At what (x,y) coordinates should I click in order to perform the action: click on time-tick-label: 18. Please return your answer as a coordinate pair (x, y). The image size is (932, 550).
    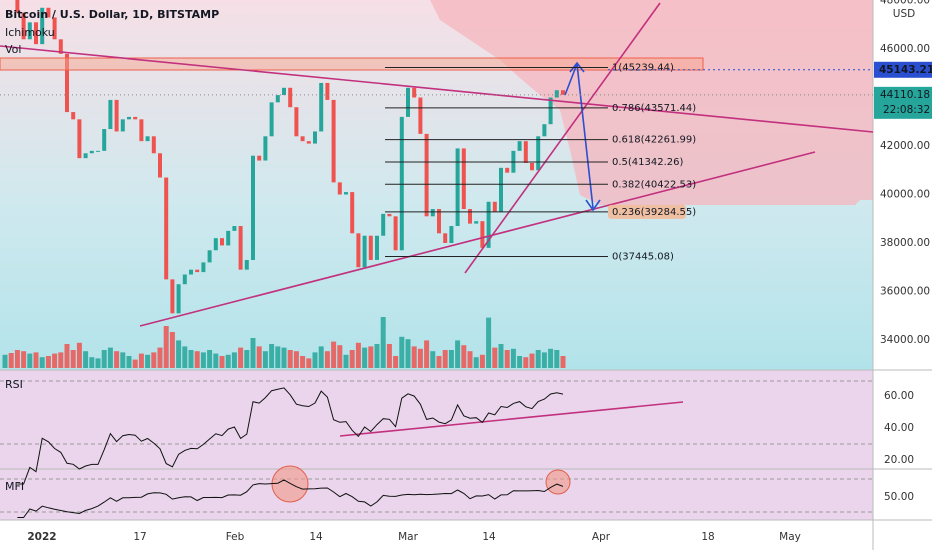
    Looking at the image, I should click on (707, 537).